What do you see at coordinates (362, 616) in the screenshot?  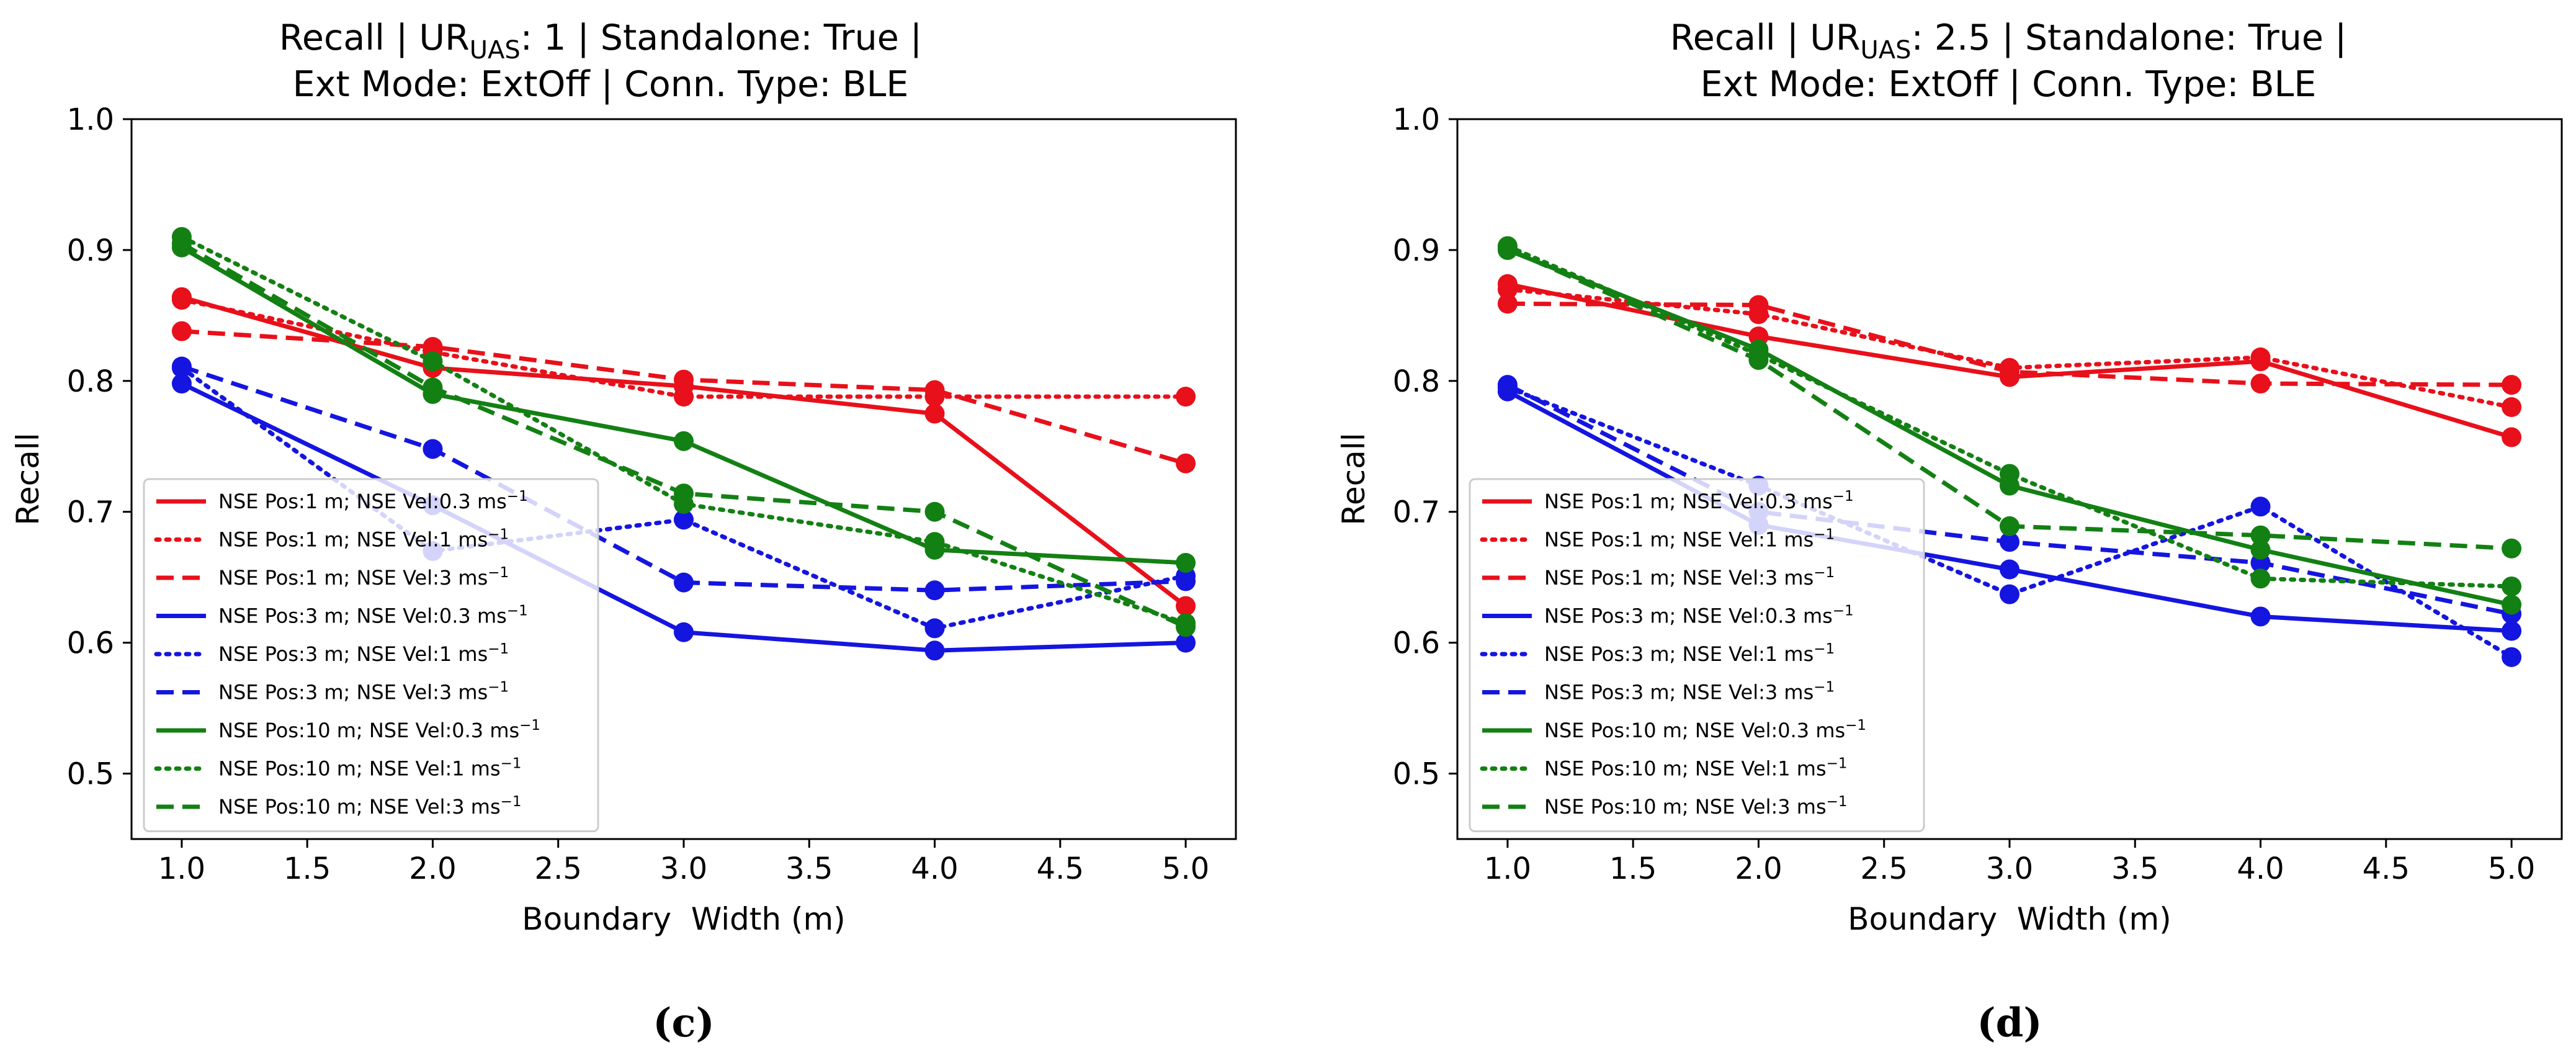 I see `legend-label: NSE Pos:3 m; NSE Vel:0.3 ms` at bounding box center [362, 616].